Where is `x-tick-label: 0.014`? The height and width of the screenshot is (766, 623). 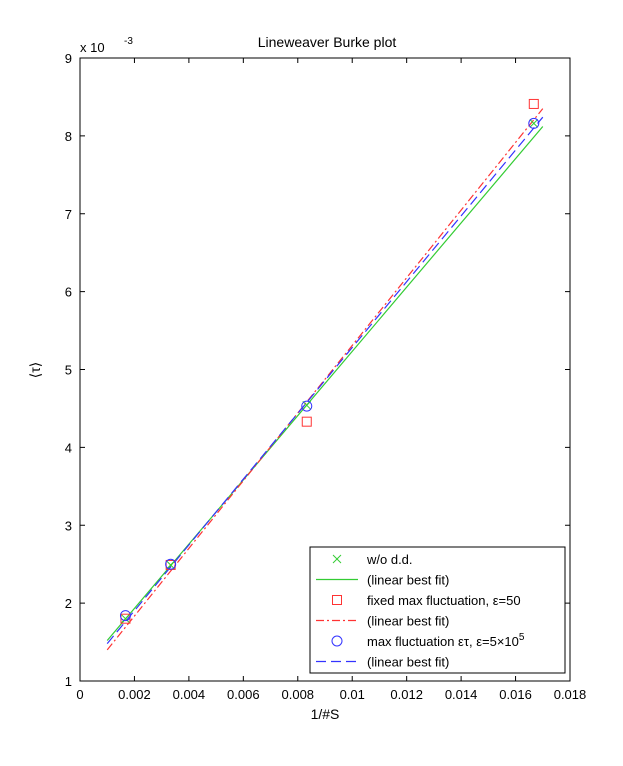 x-tick-label: 0.014 is located at coordinates (461, 694).